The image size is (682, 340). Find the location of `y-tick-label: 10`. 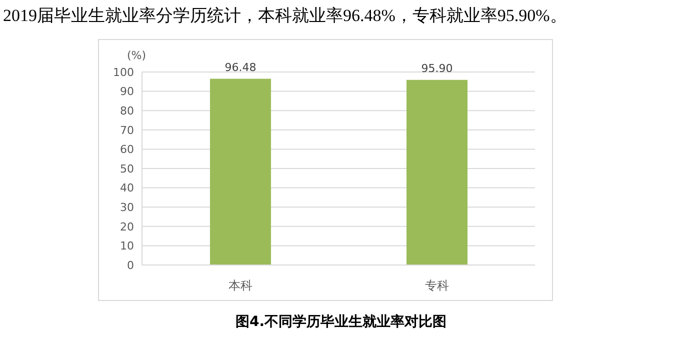

y-tick-label: 10 is located at coordinates (127, 246).